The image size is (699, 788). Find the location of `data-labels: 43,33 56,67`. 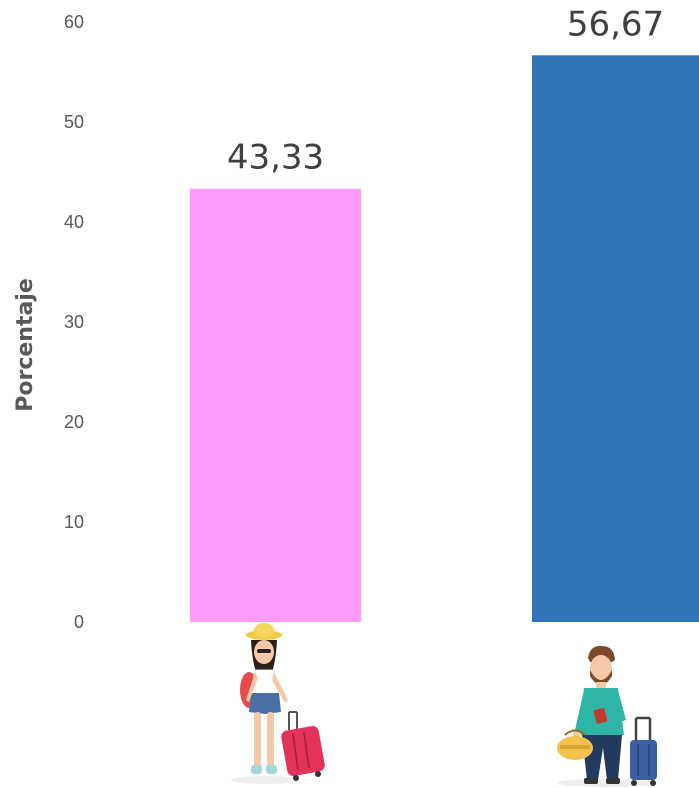

data-labels: 43,33 56,67 is located at coordinates (445, 90).